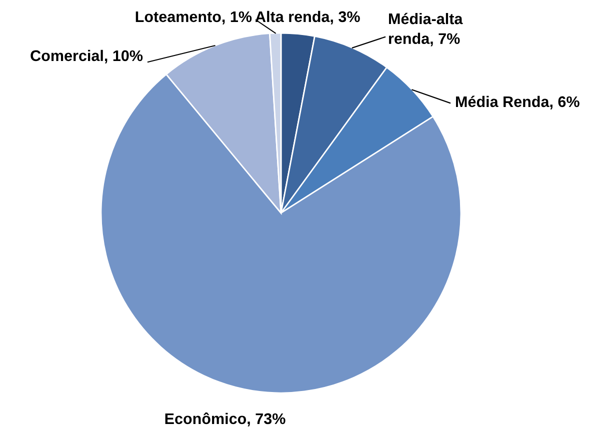  Describe the element at coordinates (86, 57) in the screenshot. I see `slice-label: Comercial, 10%` at that location.